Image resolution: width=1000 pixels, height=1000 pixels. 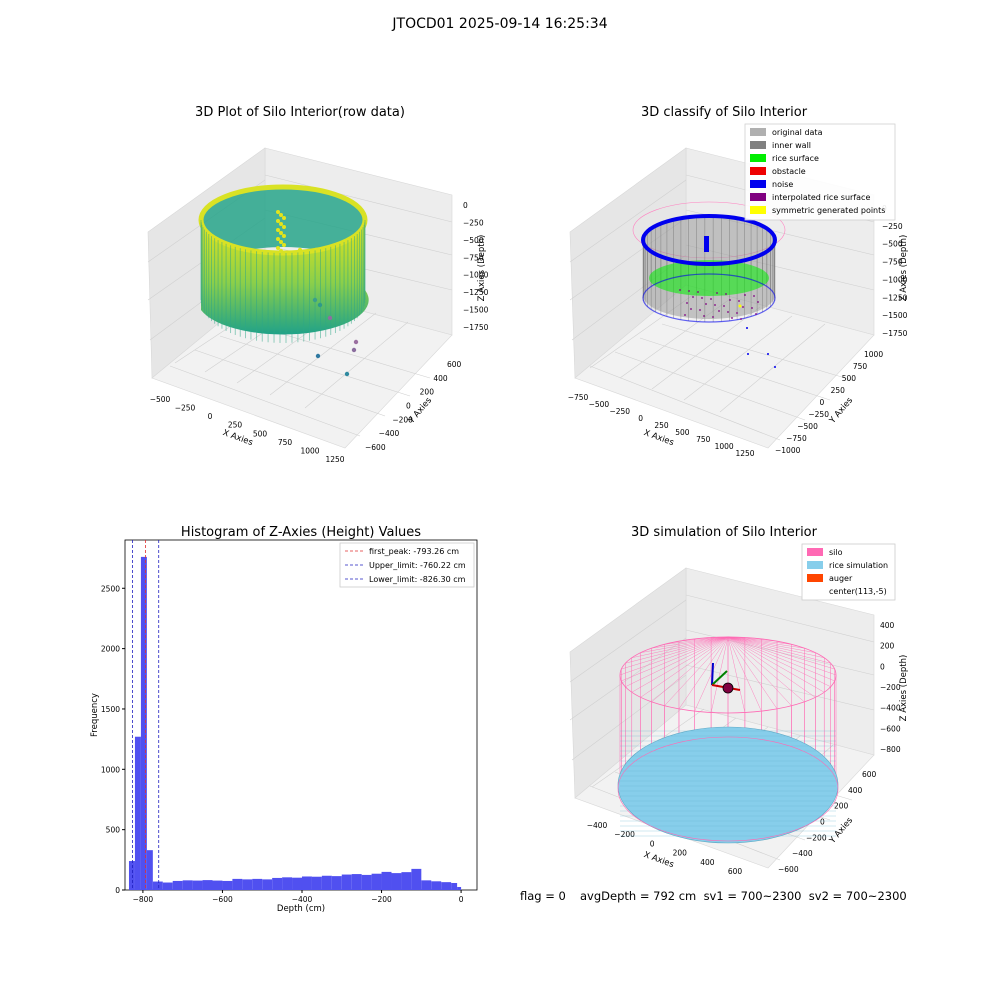 What do you see at coordinates (300, 112) in the screenshot?
I see `chart-title: 3D Plot of Silo Interior(row data)` at bounding box center [300, 112].